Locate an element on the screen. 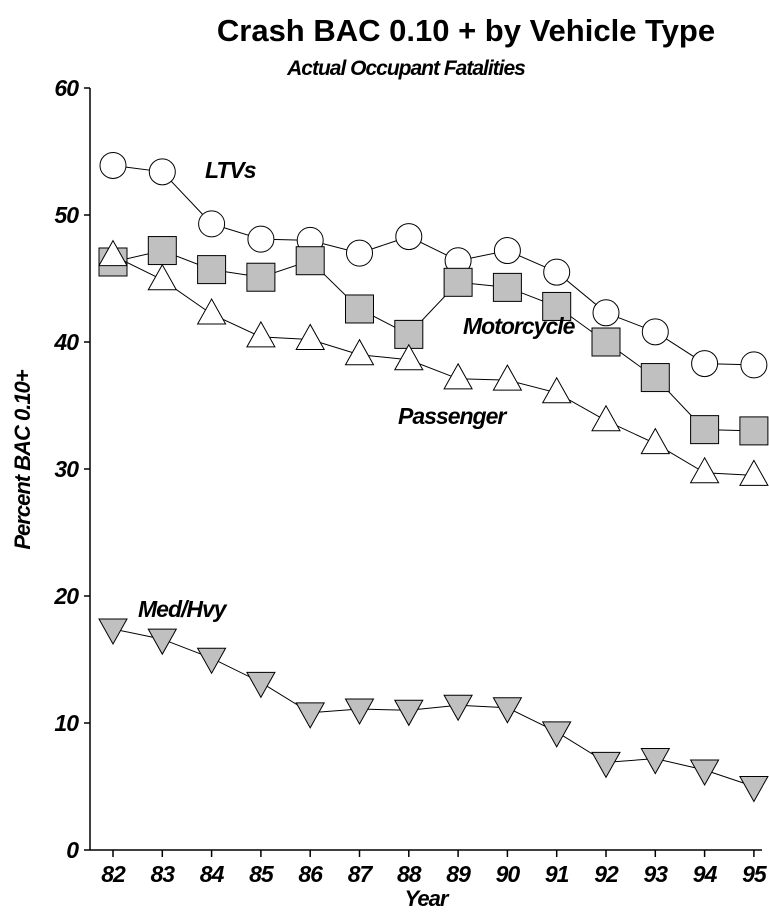 This screenshot has width=769, height=913. x-tick-label: 94 is located at coordinates (705, 874).